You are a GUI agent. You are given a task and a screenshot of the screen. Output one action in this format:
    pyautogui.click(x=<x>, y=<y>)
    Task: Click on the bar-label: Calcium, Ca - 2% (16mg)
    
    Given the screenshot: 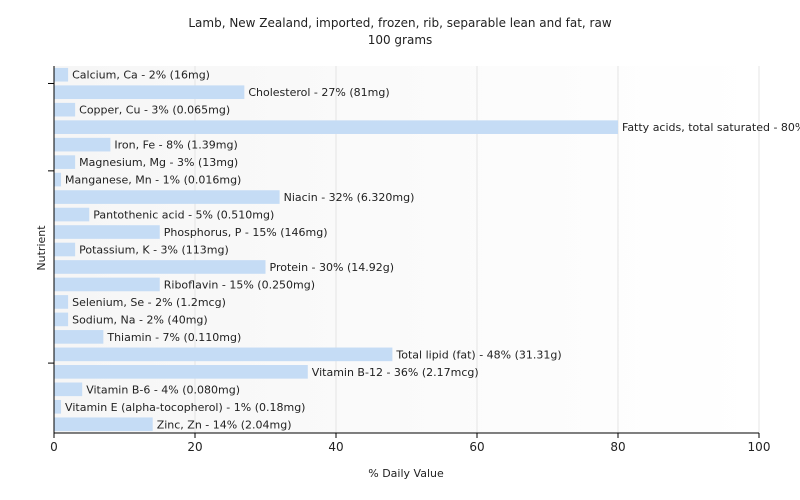 What is the action you would take?
    pyautogui.click(x=141, y=75)
    